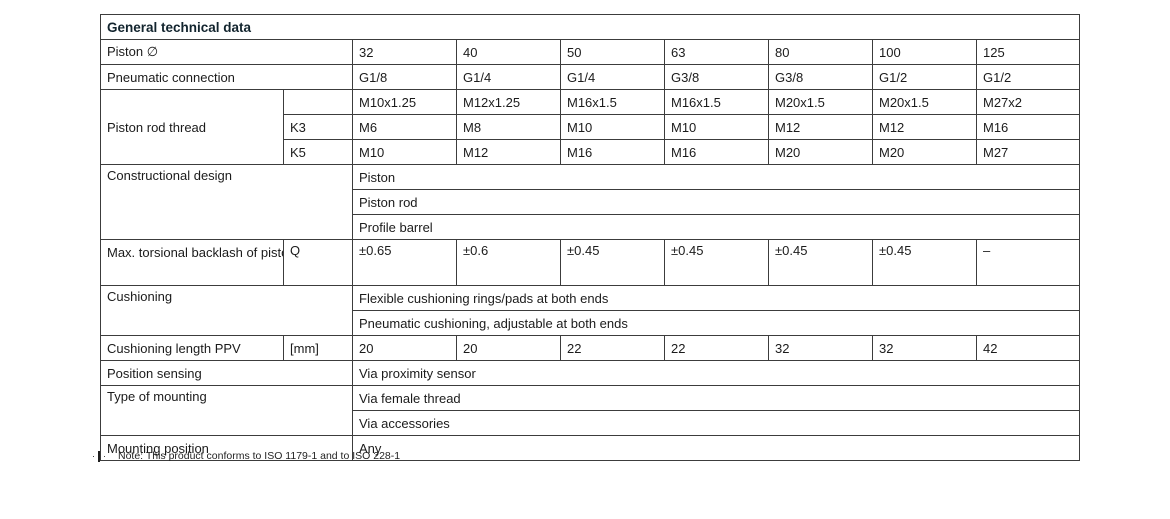  Describe the element at coordinates (924, 52) in the screenshot. I see `col-header: 100` at that location.